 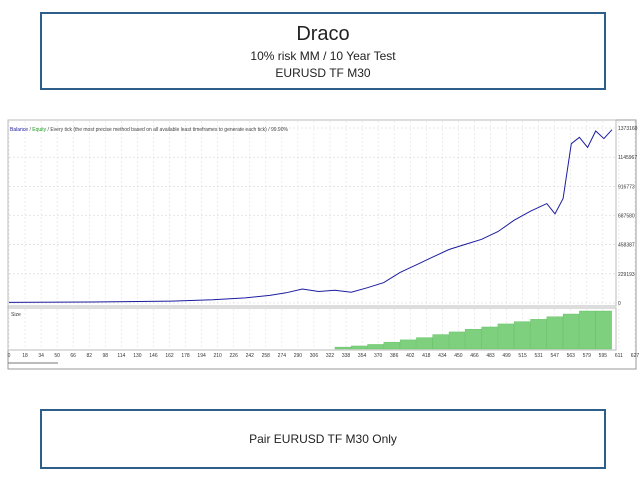 I want to click on footer-text: Pair EURUSD TF M30 Only, so click(x=323, y=439).